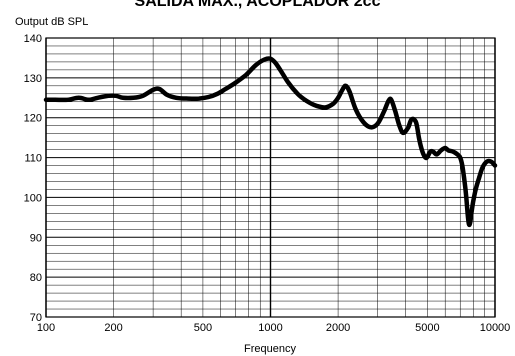 Image resolution: width=515 pixels, height=356 pixels. Describe the element at coordinates (33, 39) in the screenshot. I see `y-tick-label: 140` at that location.